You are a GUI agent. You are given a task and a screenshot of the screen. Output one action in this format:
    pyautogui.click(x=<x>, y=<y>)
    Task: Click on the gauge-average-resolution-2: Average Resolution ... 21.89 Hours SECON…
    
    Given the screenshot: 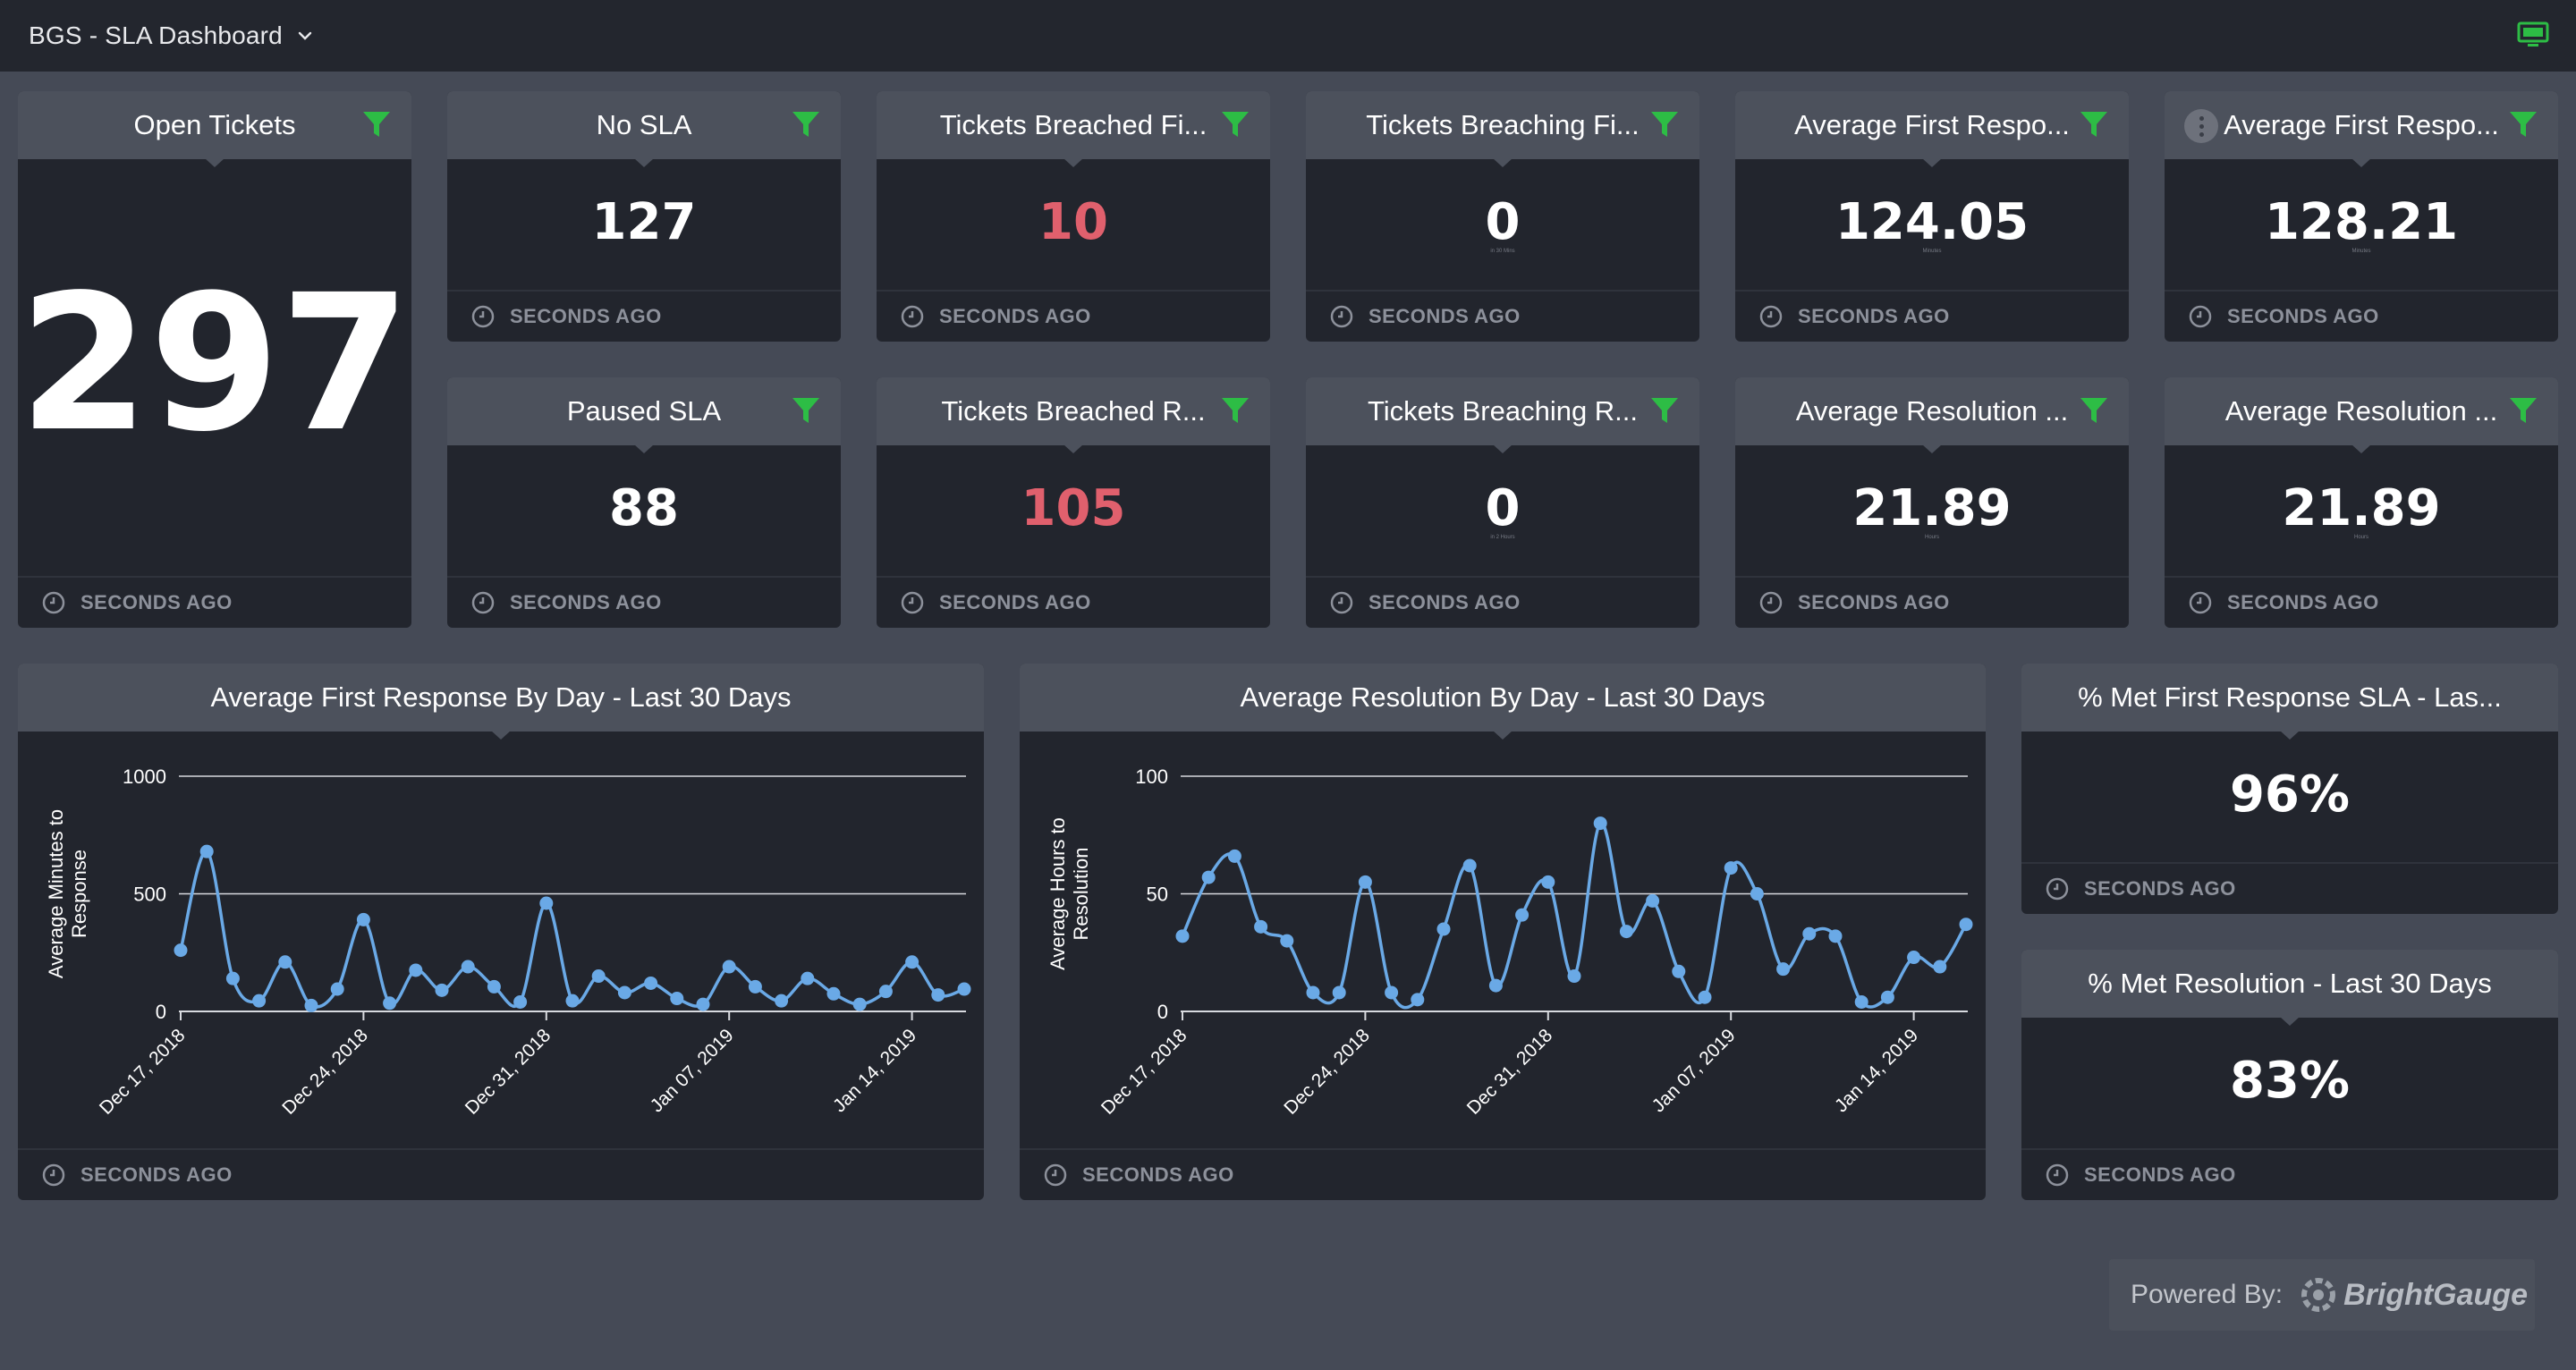 What is the action you would take?
    pyautogui.click(x=2361, y=502)
    